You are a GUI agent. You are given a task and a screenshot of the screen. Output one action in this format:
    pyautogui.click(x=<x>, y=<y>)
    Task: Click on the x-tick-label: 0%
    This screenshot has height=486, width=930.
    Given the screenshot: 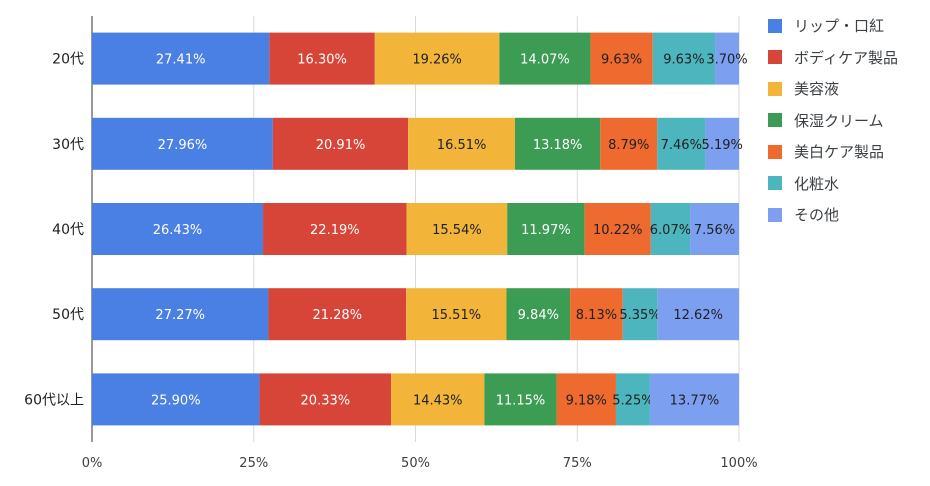 What is the action you would take?
    pyautogui.click(x=92, y=463)
    